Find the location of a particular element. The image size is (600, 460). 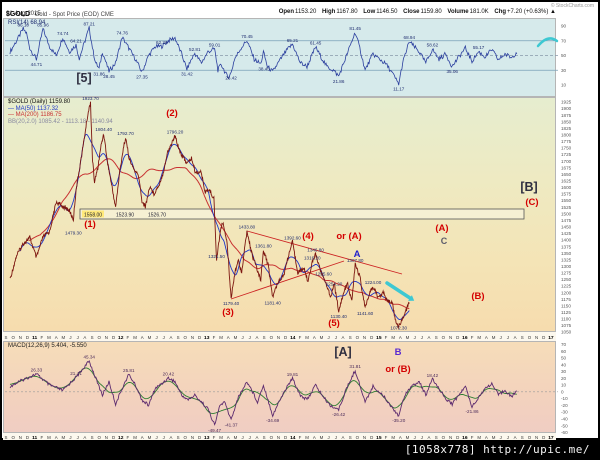

close-value: 1159.80 is located at coordinates (431, 12).